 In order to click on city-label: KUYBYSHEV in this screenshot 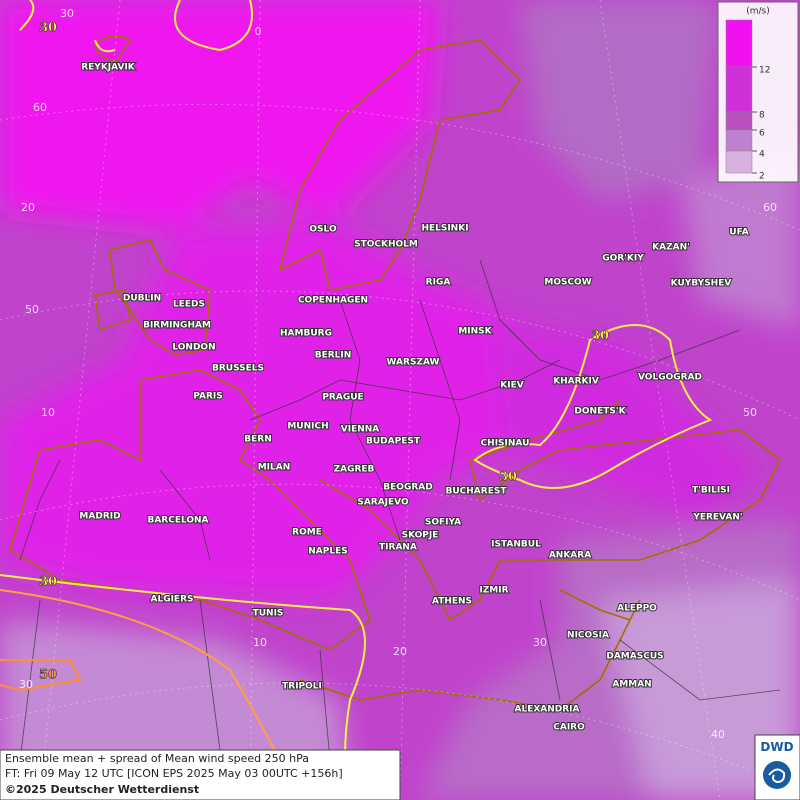, I will do `click(701, 284)`.